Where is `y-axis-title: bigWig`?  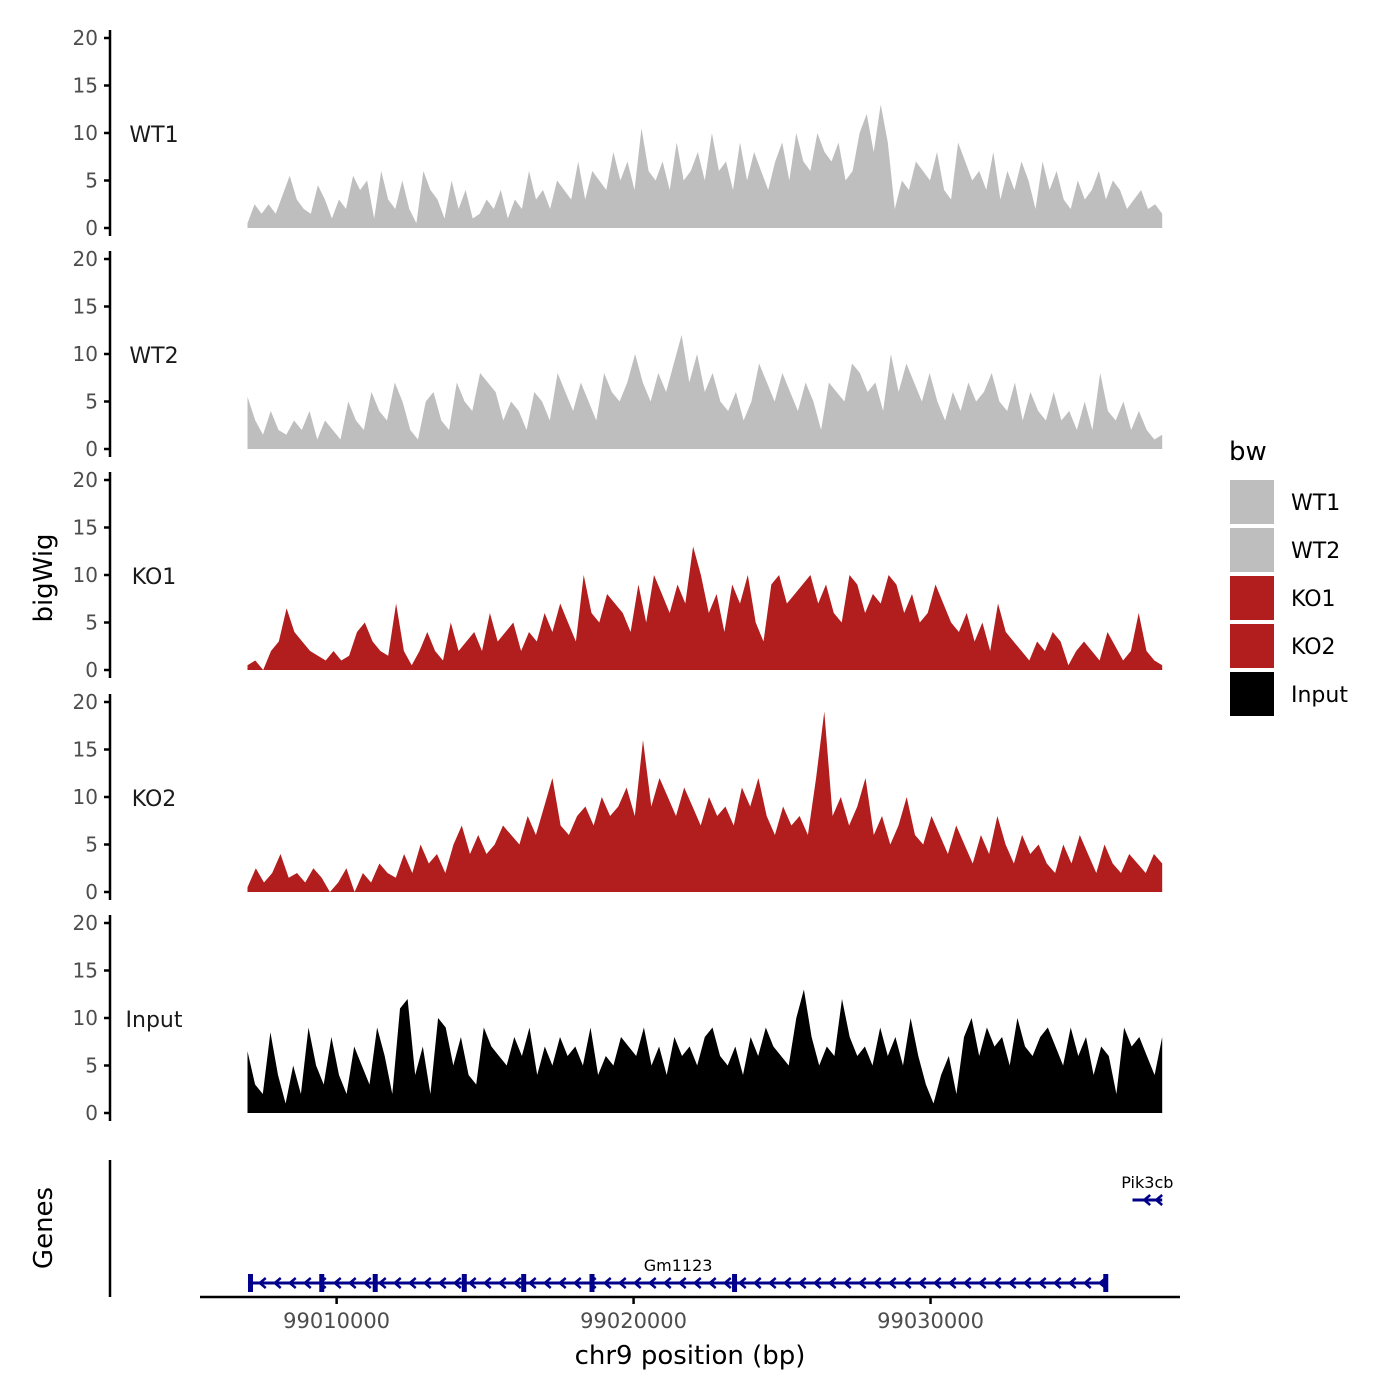
y-axis-title: bigWig is located at coordinates (44, 577).